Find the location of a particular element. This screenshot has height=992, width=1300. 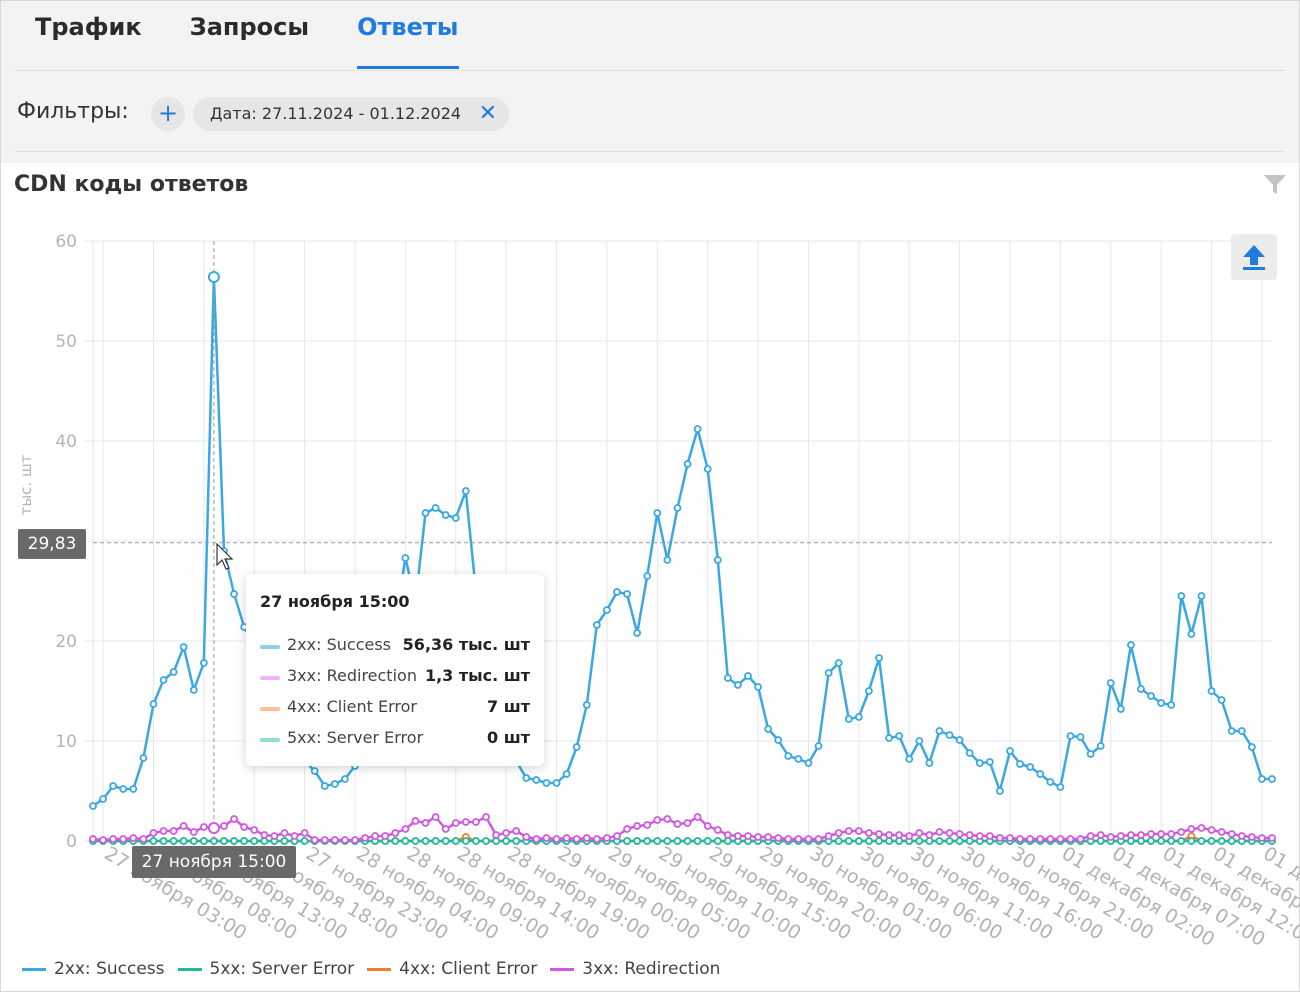

tooltip-series-name: 3xx: Redirection is located at coordinates (352, 675).